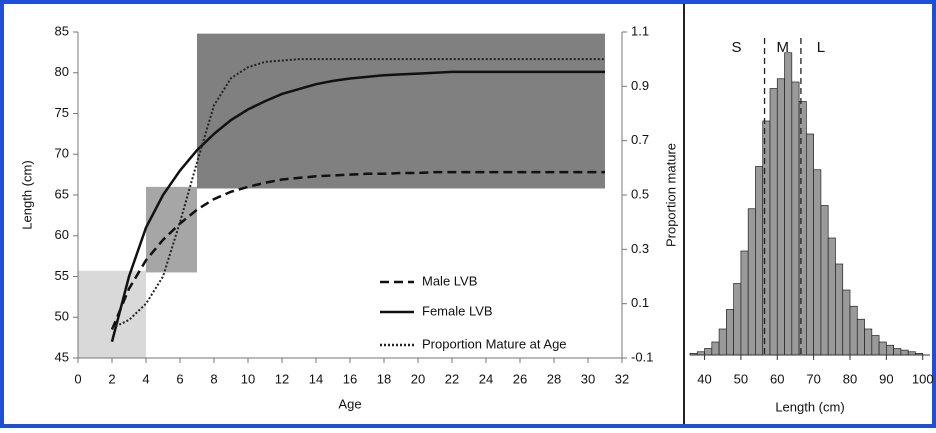  I want to click on legend-label: Female LVB, so click(457, 310).